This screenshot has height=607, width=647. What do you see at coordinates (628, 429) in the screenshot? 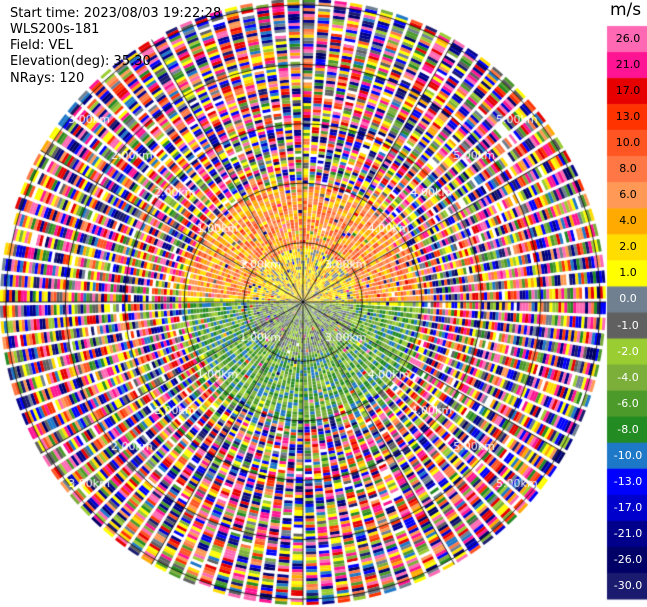
I see `colorbar-tick-label: -8.0` at bounding box center [628, 429].